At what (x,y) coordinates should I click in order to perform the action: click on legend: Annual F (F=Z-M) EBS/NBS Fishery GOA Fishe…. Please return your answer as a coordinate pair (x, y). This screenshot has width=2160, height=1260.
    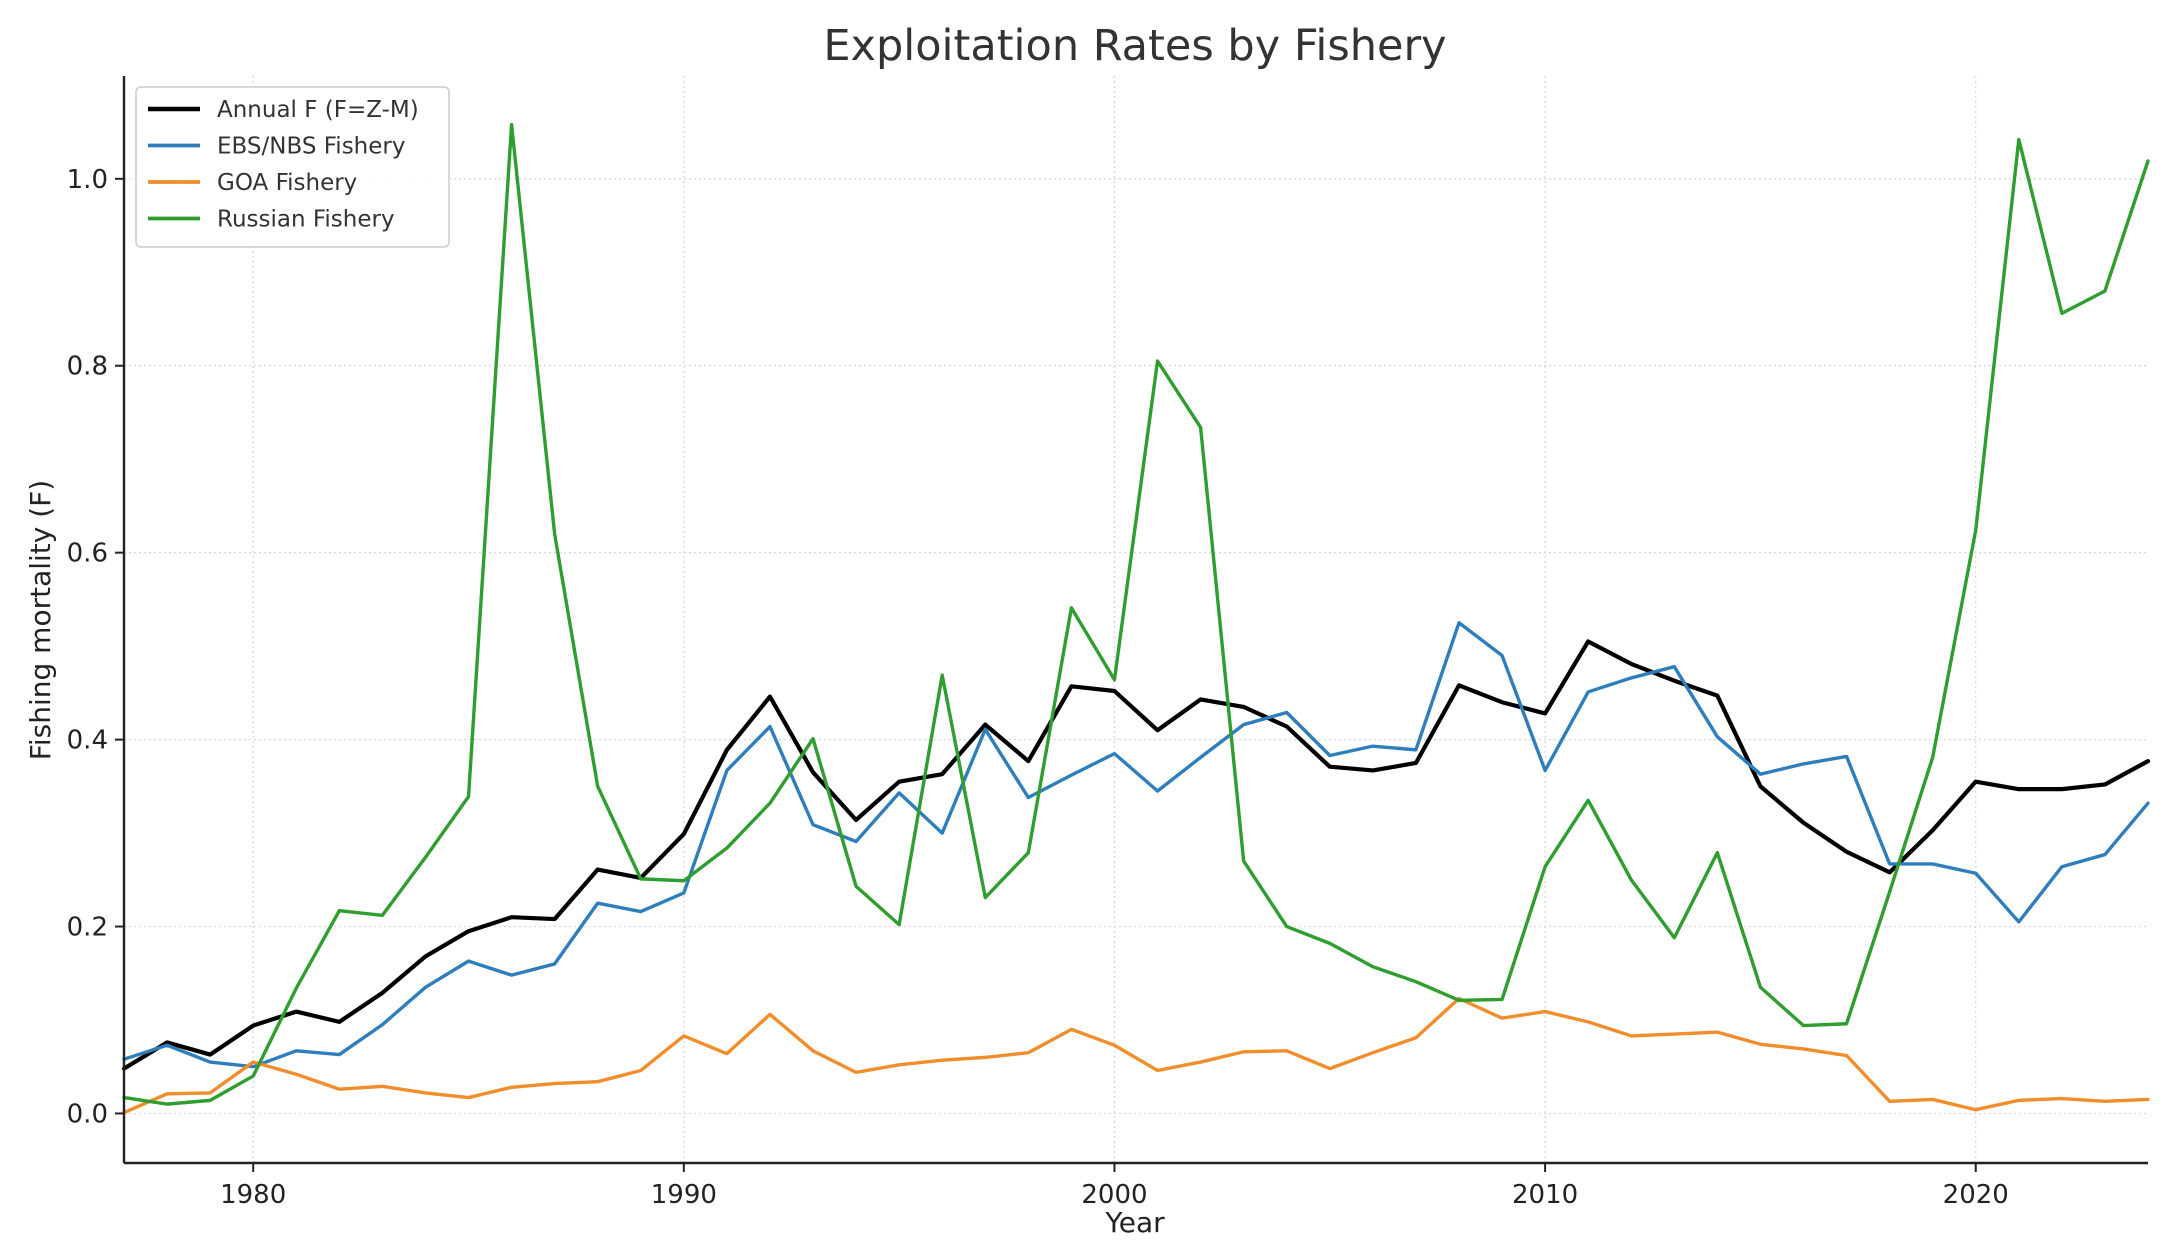
    Looking at the image, I should click on (292, 167).